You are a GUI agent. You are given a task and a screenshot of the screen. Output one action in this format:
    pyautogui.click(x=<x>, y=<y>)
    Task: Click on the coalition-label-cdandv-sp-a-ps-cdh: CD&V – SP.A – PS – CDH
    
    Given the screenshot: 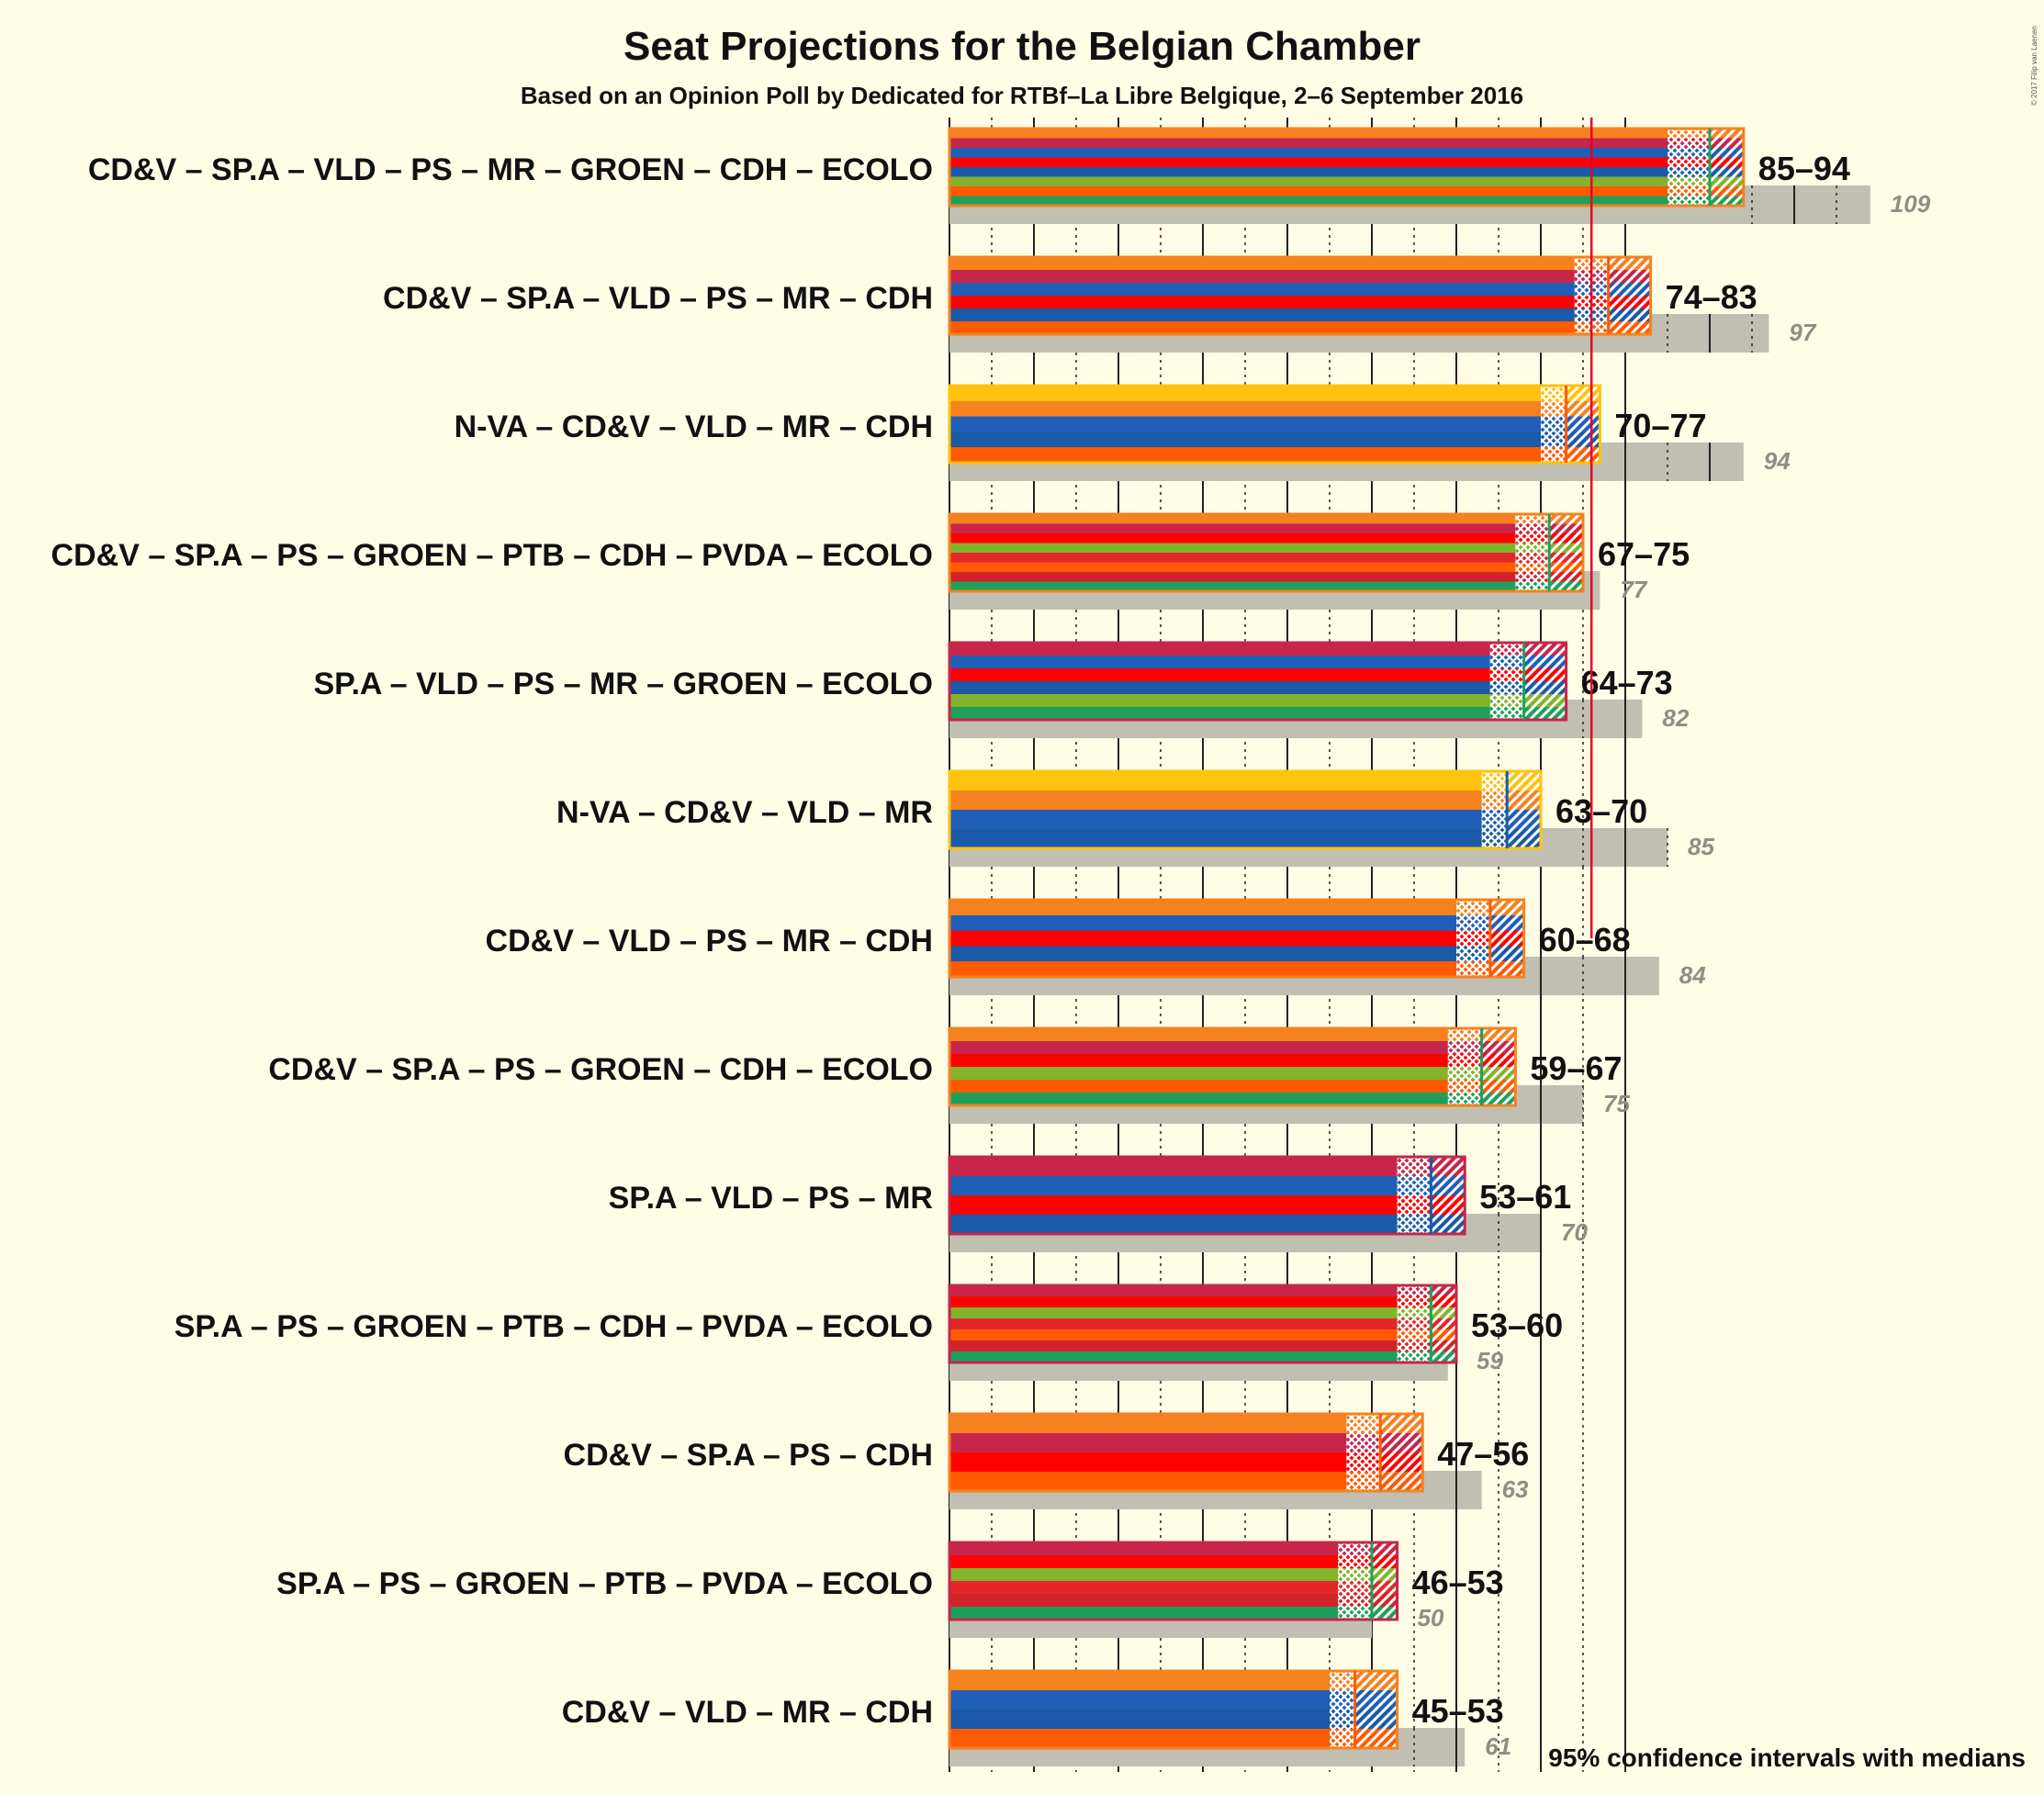 What is the action you would take?
    pyautogui.click(x=748, y=1455)
    